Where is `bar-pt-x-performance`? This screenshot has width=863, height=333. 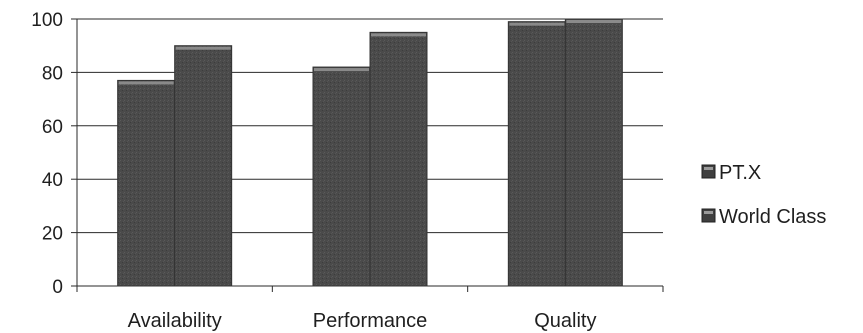 bar-pt-x-performance is located at coordinates (341, 176).